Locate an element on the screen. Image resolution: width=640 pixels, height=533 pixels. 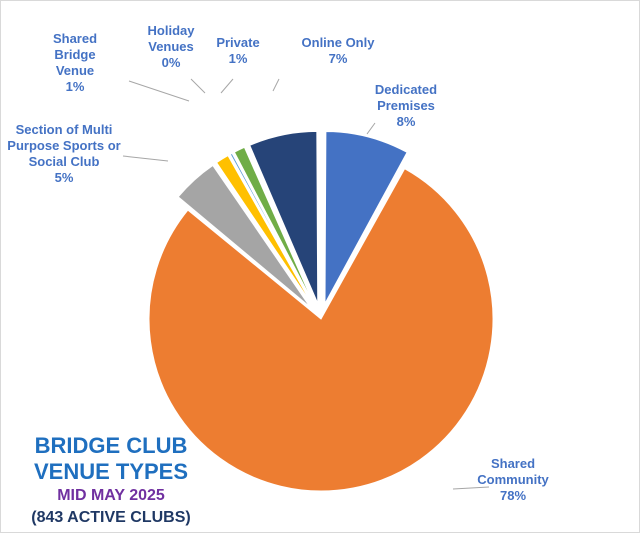
slice-percent: 8% is located at coordinates (406, 121).